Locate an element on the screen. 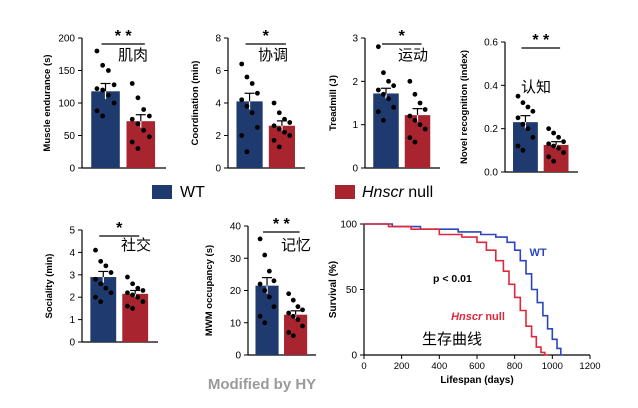  x-tick-label: 1200 is located at coordinates (589, 366).